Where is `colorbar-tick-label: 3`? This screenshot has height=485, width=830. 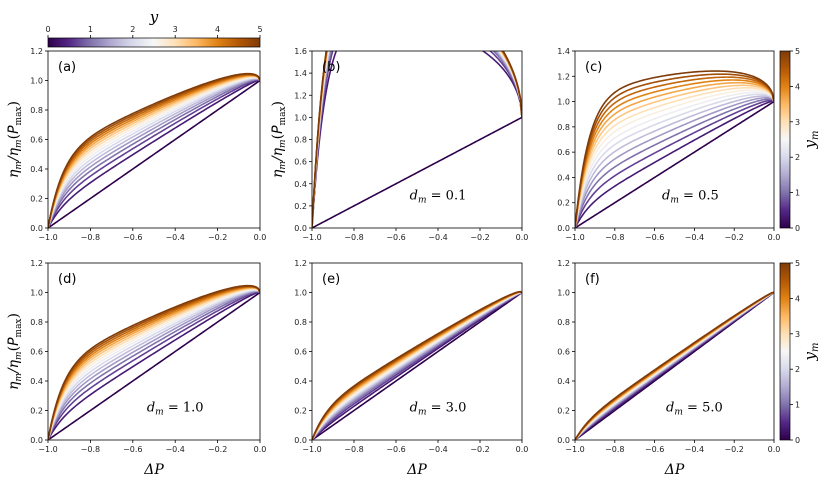 colorbar-tick-label: 3 is located at coordinates (797, 122).